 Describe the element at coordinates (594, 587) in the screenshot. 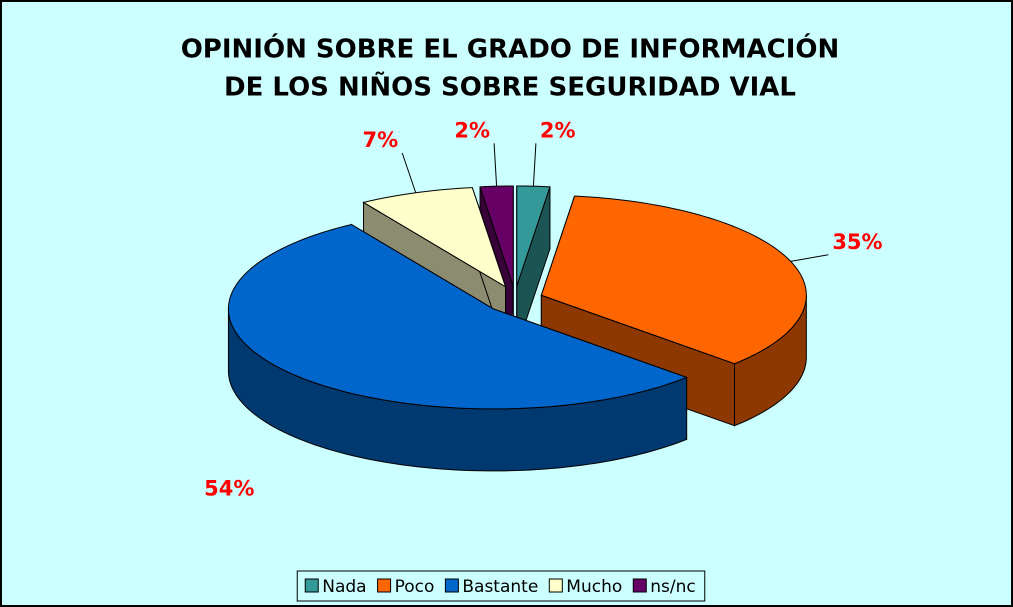

I see `legend-label: Mucho` at that location.